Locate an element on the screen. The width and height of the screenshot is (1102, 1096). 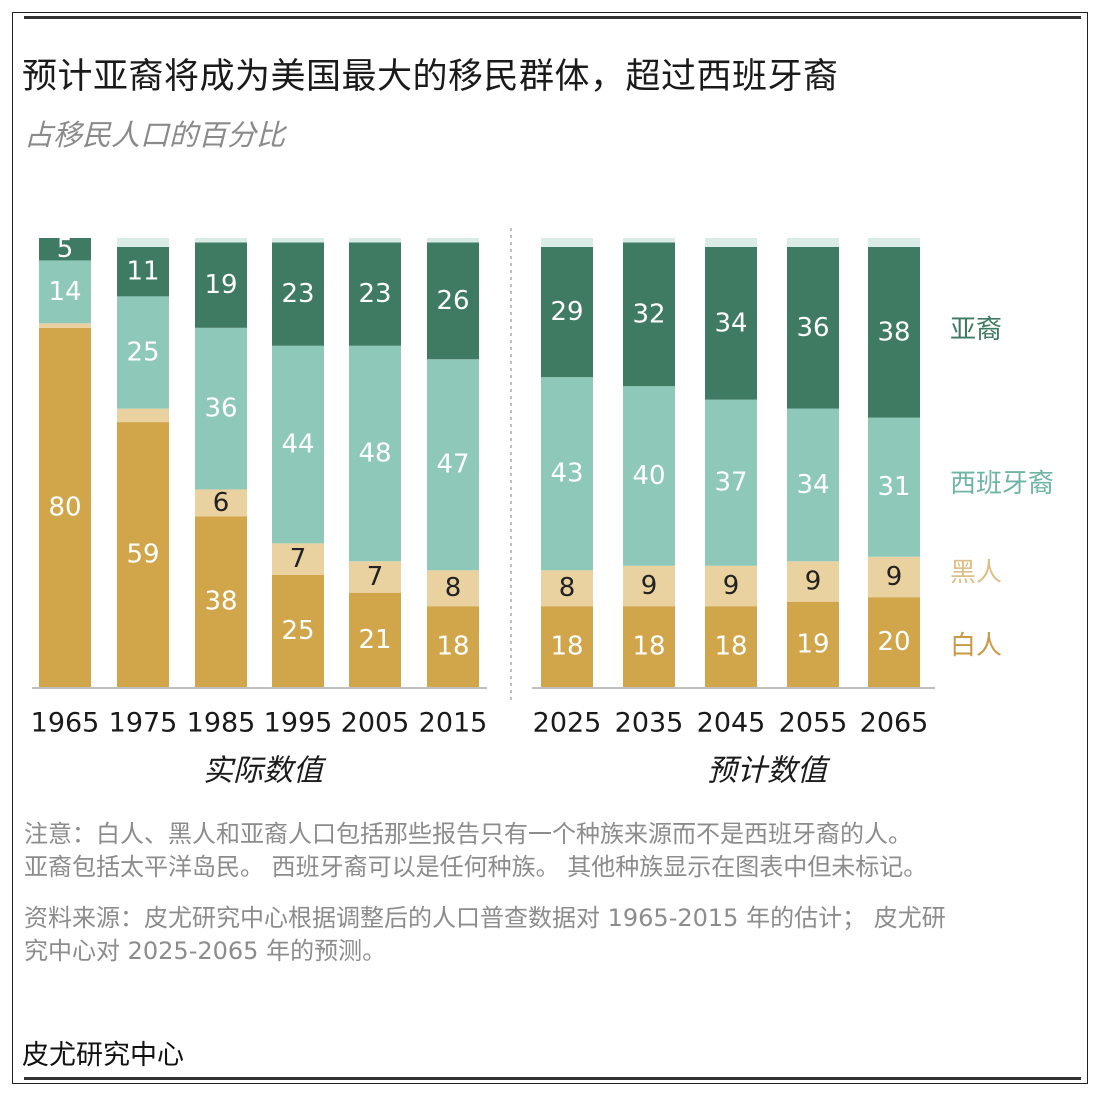
legend-hispanic: 西班牙裔 is located at coordinates (1002, 484).